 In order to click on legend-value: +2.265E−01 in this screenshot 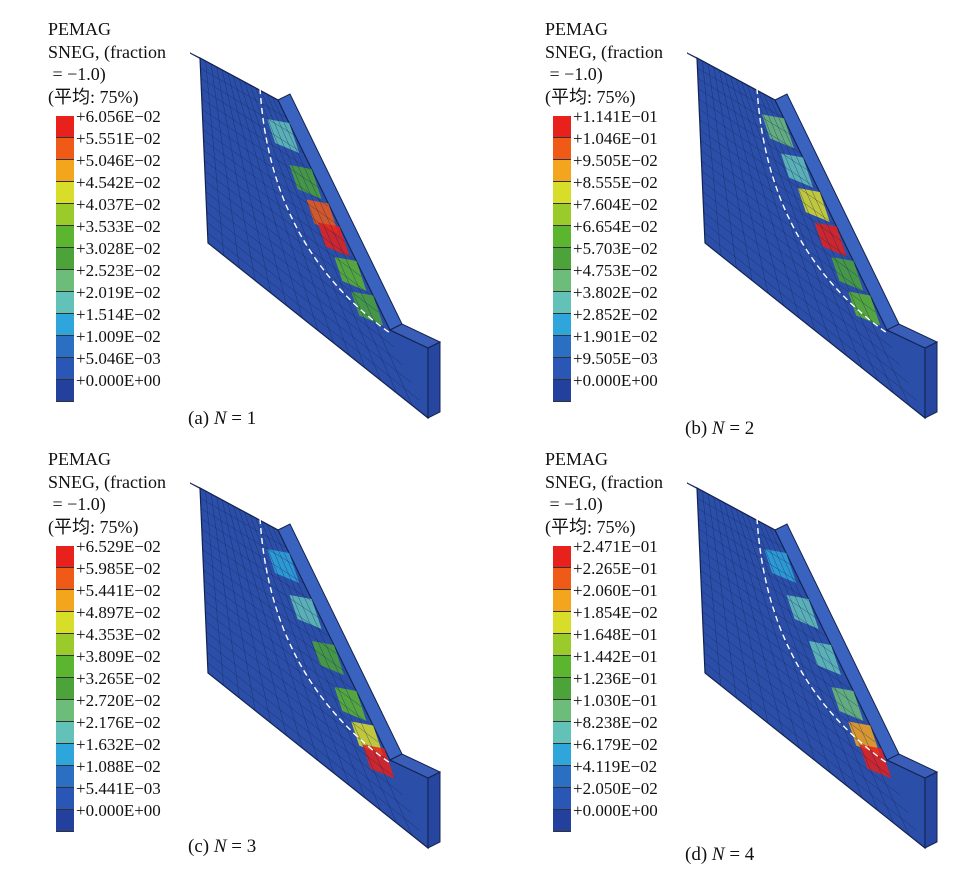, I will do `click(615, 568)`.